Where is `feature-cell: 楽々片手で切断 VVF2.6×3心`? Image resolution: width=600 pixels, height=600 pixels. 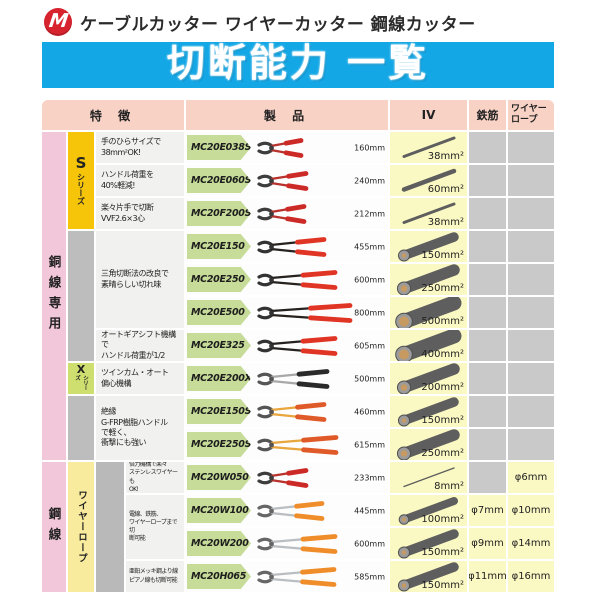
feature-cell: 楽々片手で切断 VVF2.6×3心 is located at coordinates (140, 213).